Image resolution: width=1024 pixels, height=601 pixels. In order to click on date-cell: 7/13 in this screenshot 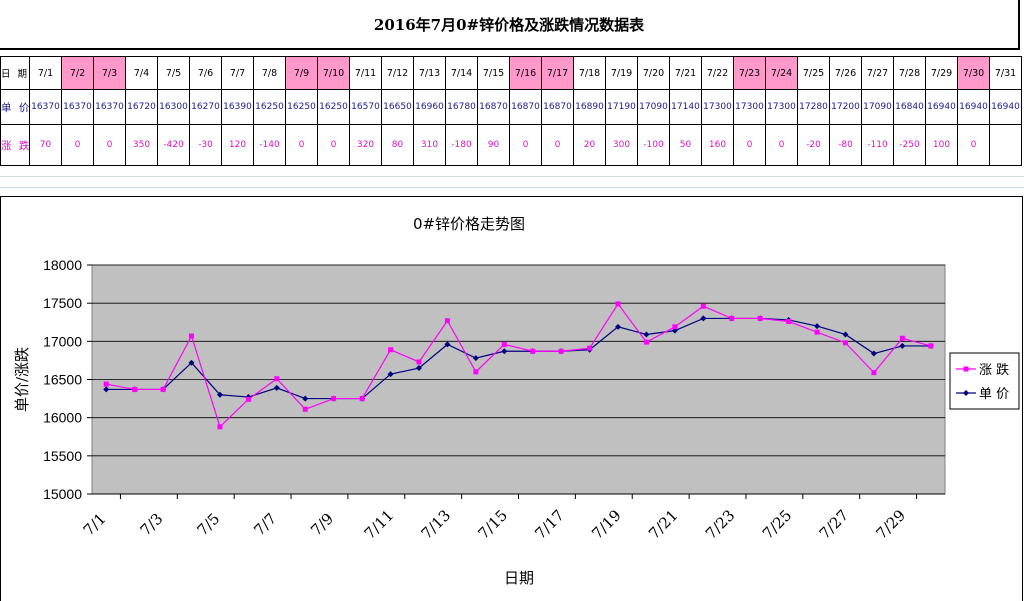, I will do `click(429, 73)`.